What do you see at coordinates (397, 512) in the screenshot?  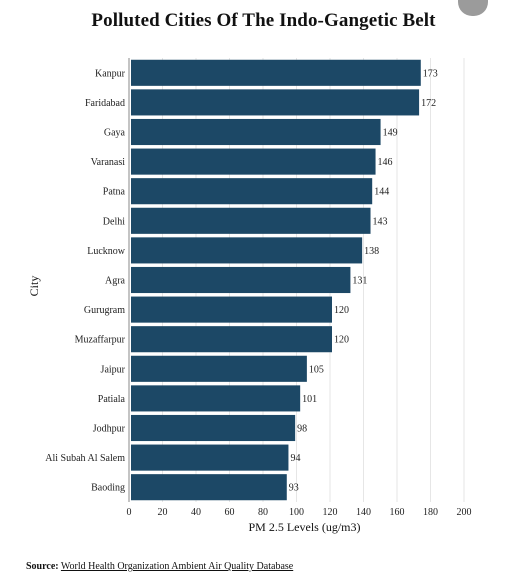 I see `x-tick-label: 160` at bounding box center [397, 512].